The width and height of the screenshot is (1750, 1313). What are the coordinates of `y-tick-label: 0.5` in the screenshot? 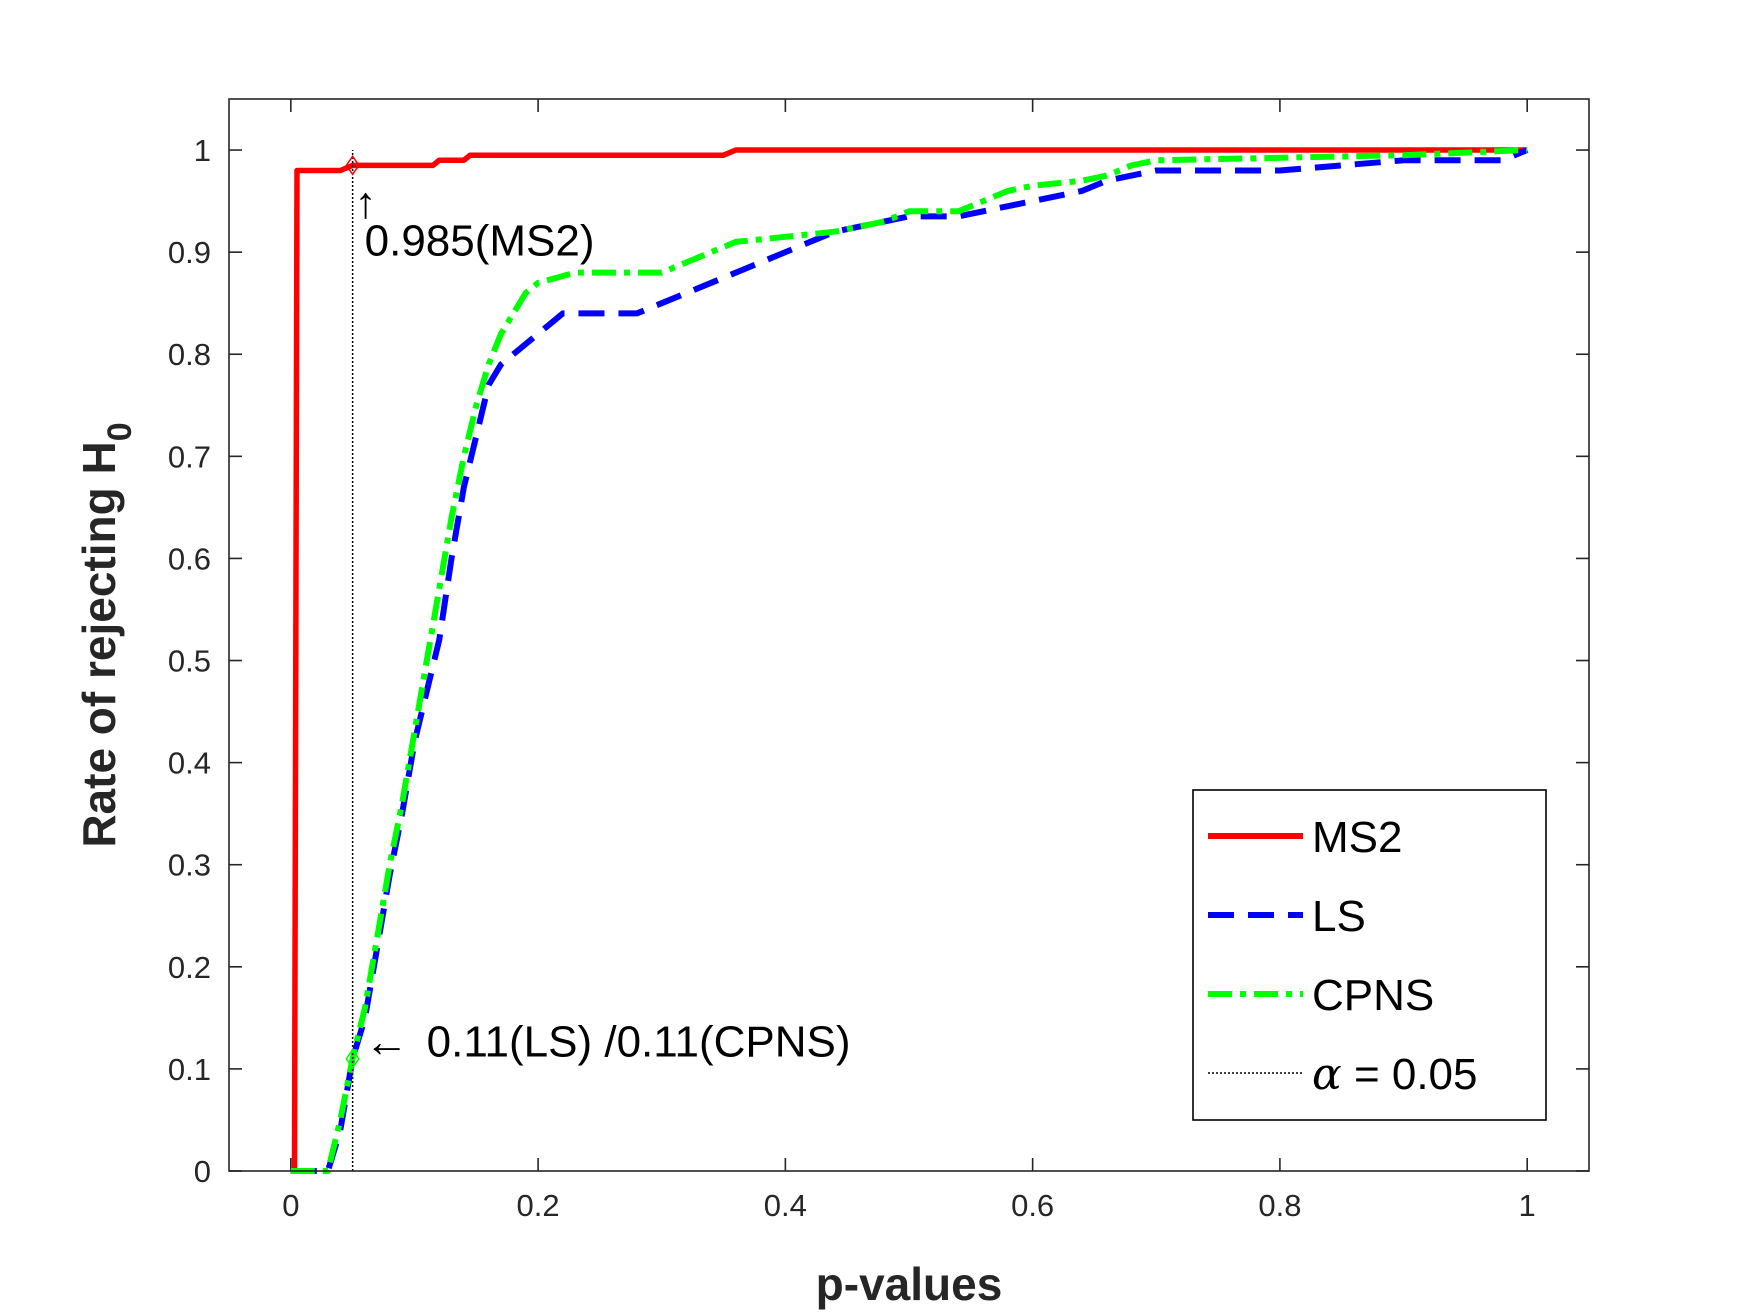 It's located at (189, 661).